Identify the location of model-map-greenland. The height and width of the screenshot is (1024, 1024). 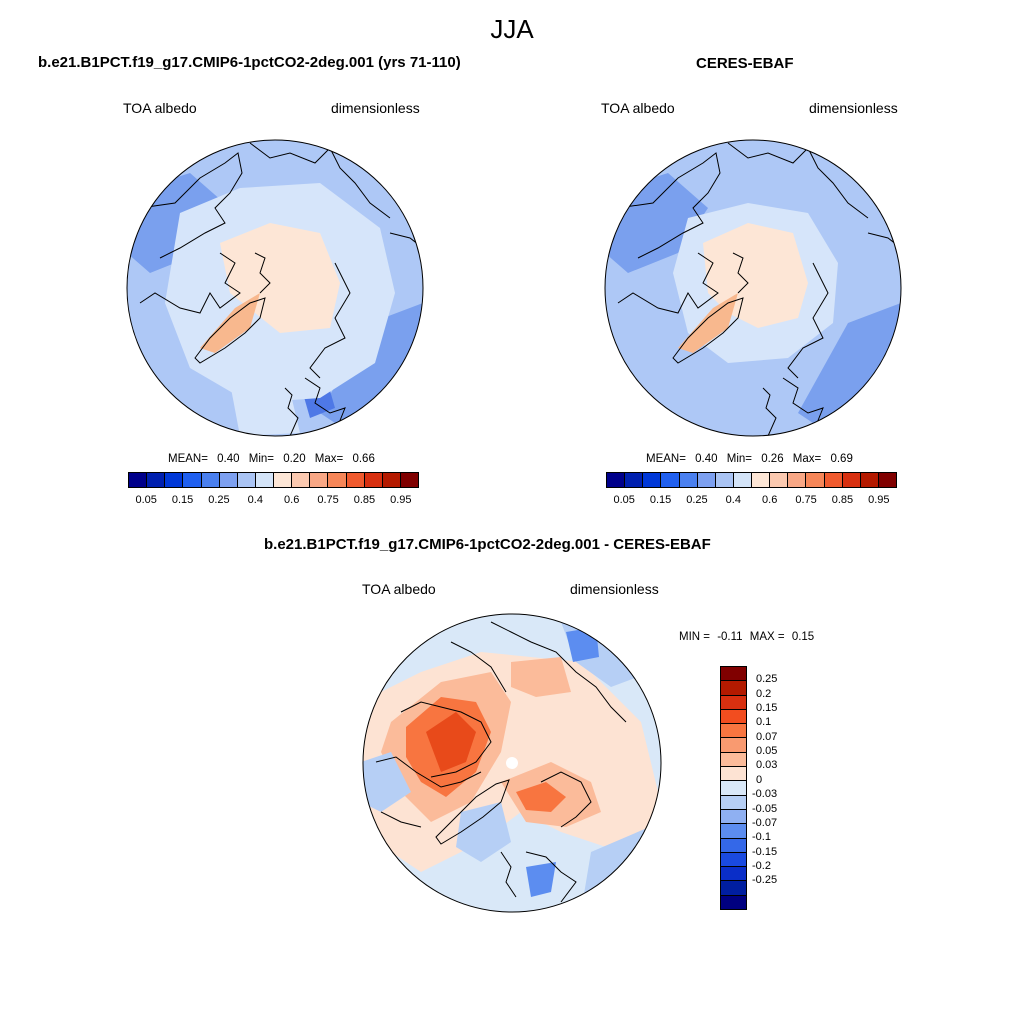
(230, 323).